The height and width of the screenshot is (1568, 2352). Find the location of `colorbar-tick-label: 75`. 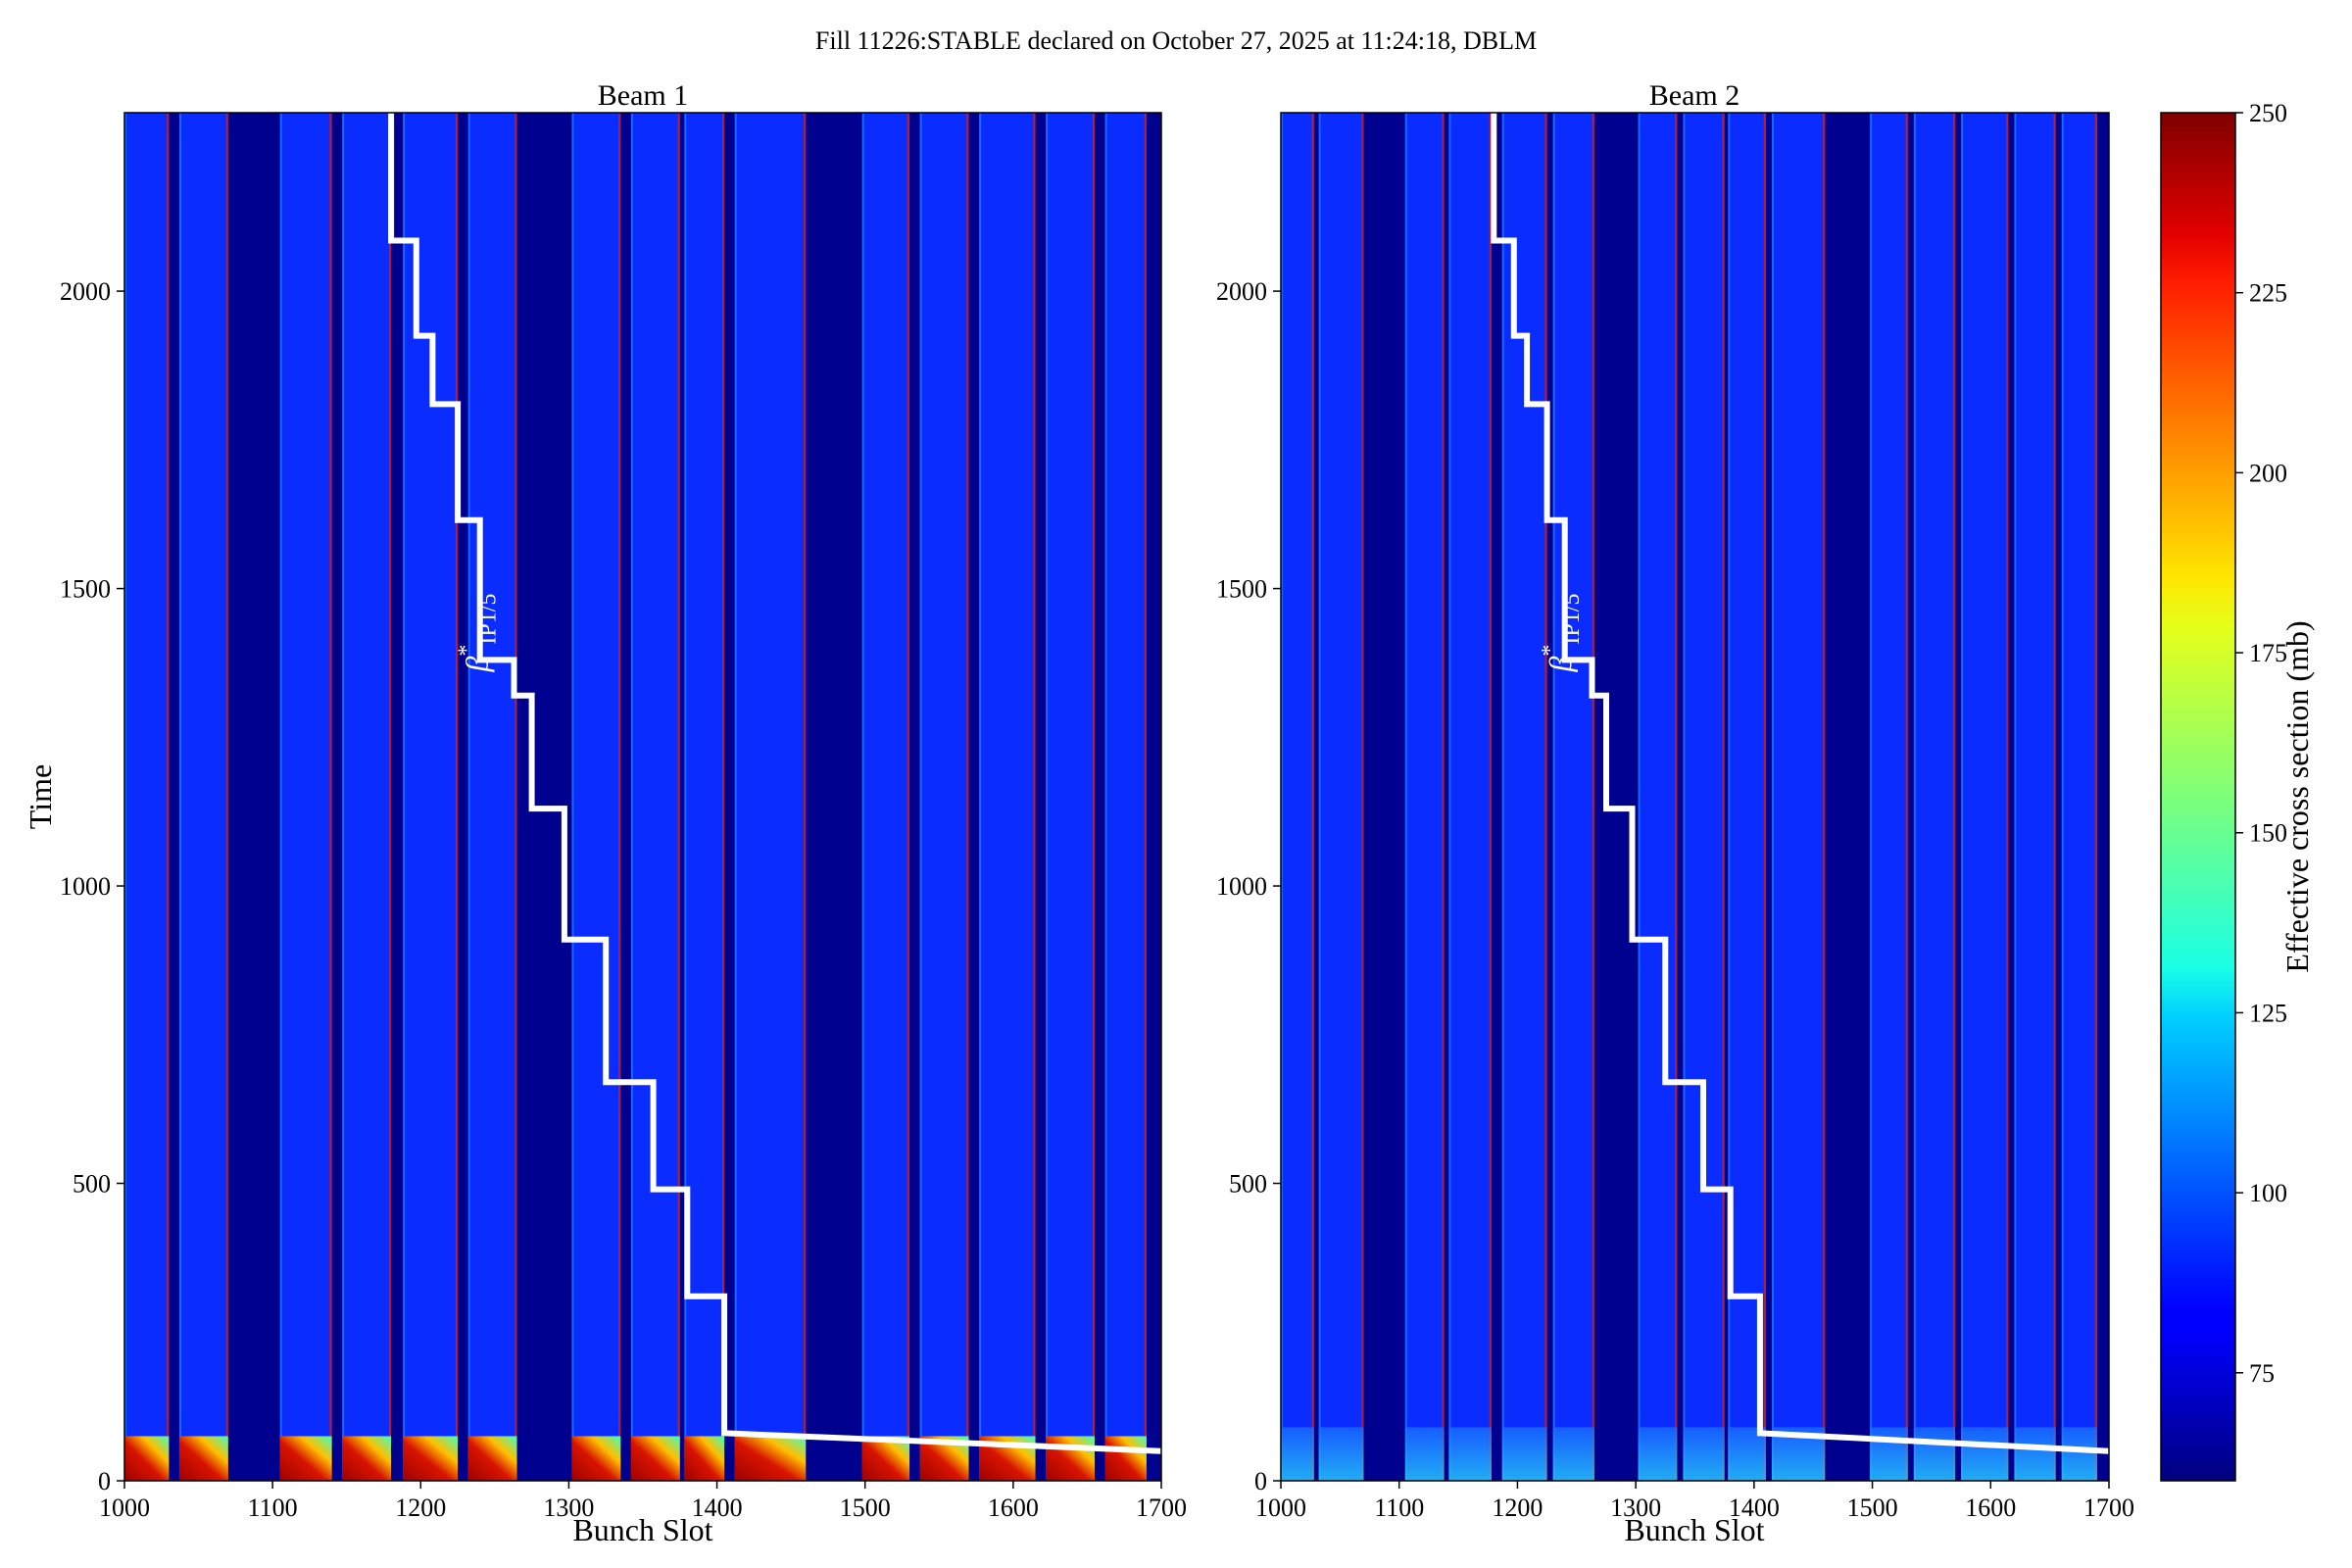

colorbar-tick-label: 75 is located at coordinates (2262, 1373).